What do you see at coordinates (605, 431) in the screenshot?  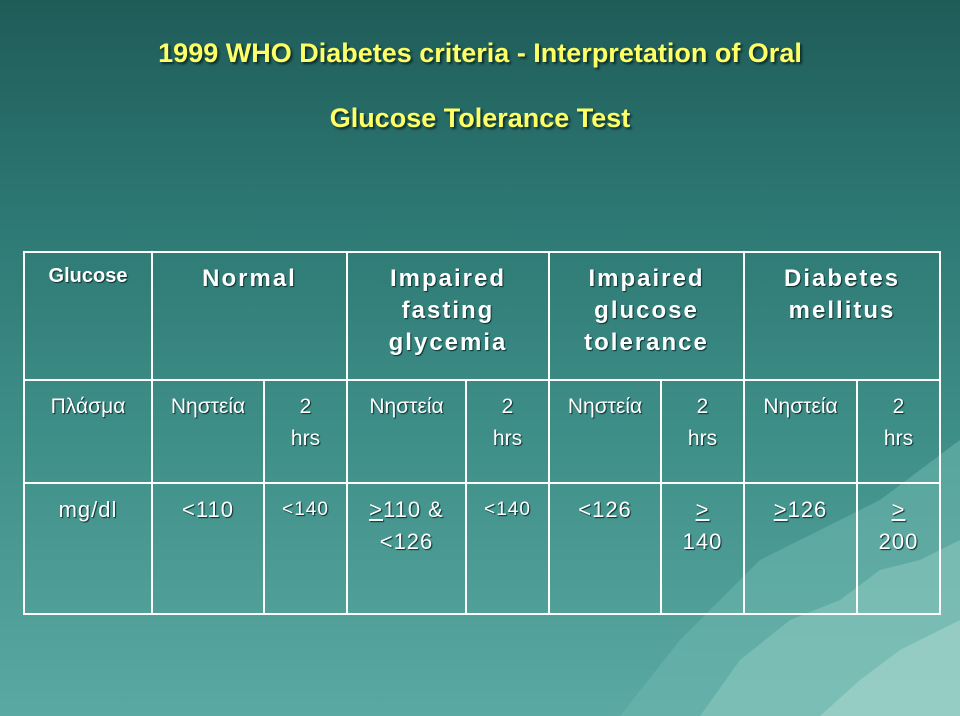 I see `subheader-igt-fasting: Νηστεία` at bounding box center [605, 431].